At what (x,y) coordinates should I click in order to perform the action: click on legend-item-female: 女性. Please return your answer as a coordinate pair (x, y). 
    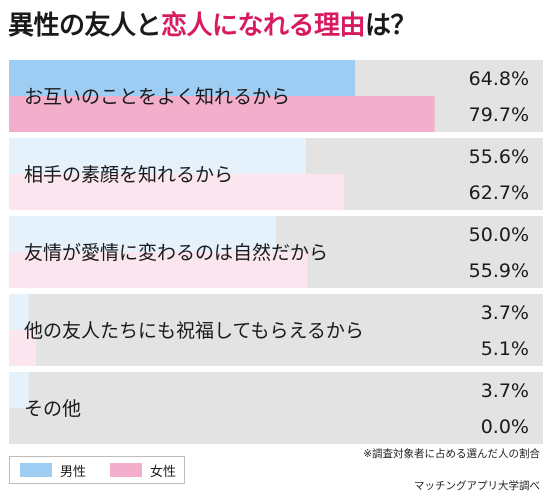
    Looking at the image, I should click on (143, 470).